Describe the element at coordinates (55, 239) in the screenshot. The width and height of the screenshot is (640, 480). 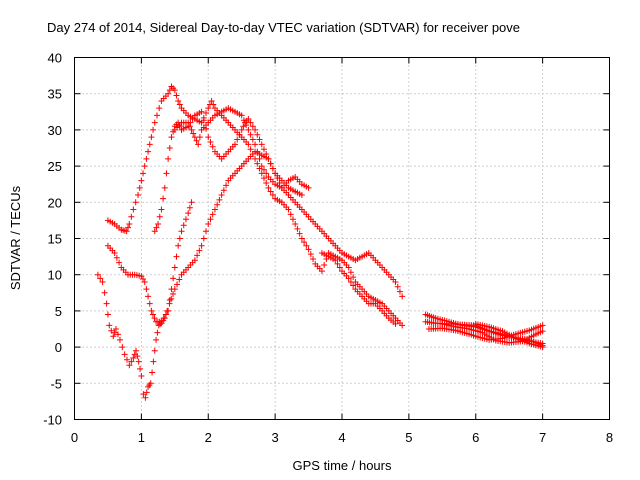
I see `y-tick-label: 15` at that location.